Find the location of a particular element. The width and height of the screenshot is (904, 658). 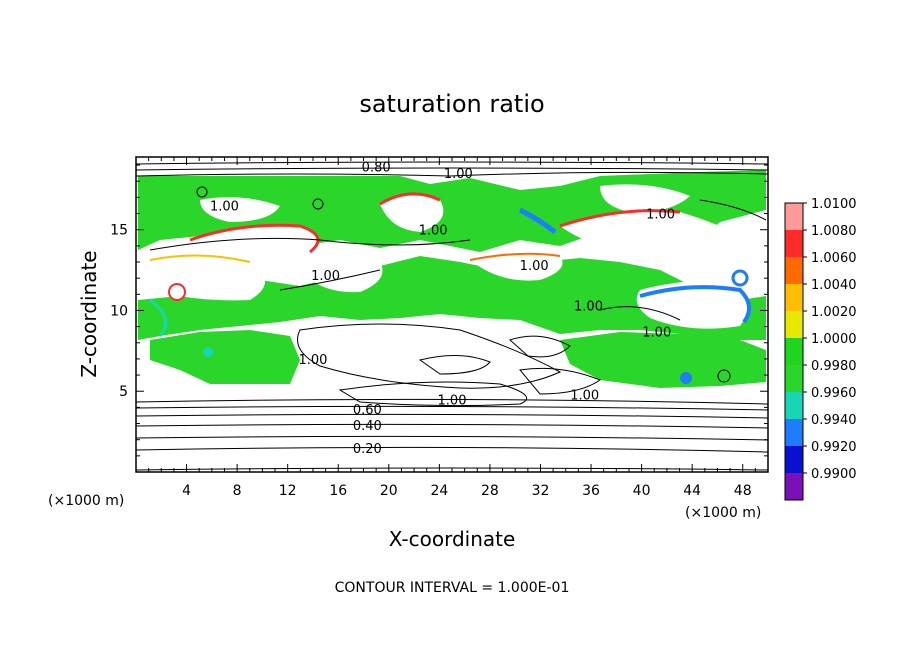

colorbar-tick-label: 1.0040 is located at coordinates (834, 285).